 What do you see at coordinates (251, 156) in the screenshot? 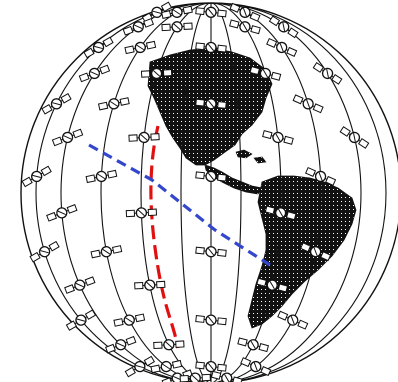
I see `caribbean-islands` at bounding box center [251, 156].